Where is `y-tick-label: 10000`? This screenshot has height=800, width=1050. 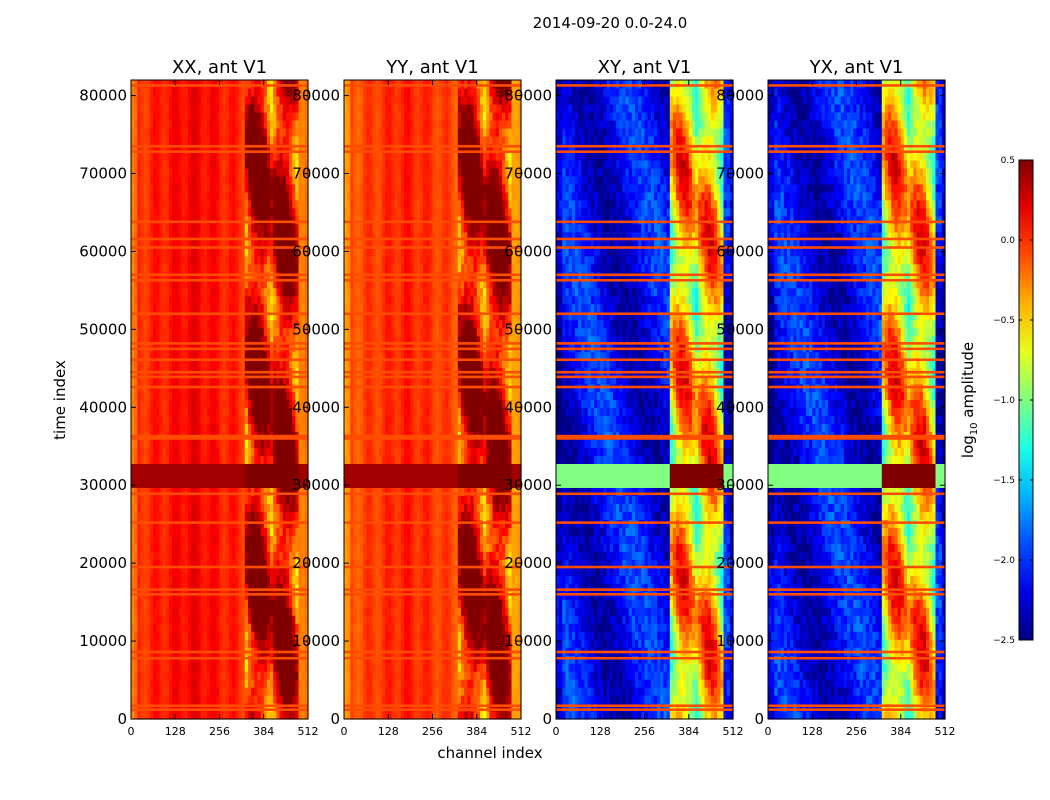 y-tick-label: 10000 is located at coordinates (103, 641).